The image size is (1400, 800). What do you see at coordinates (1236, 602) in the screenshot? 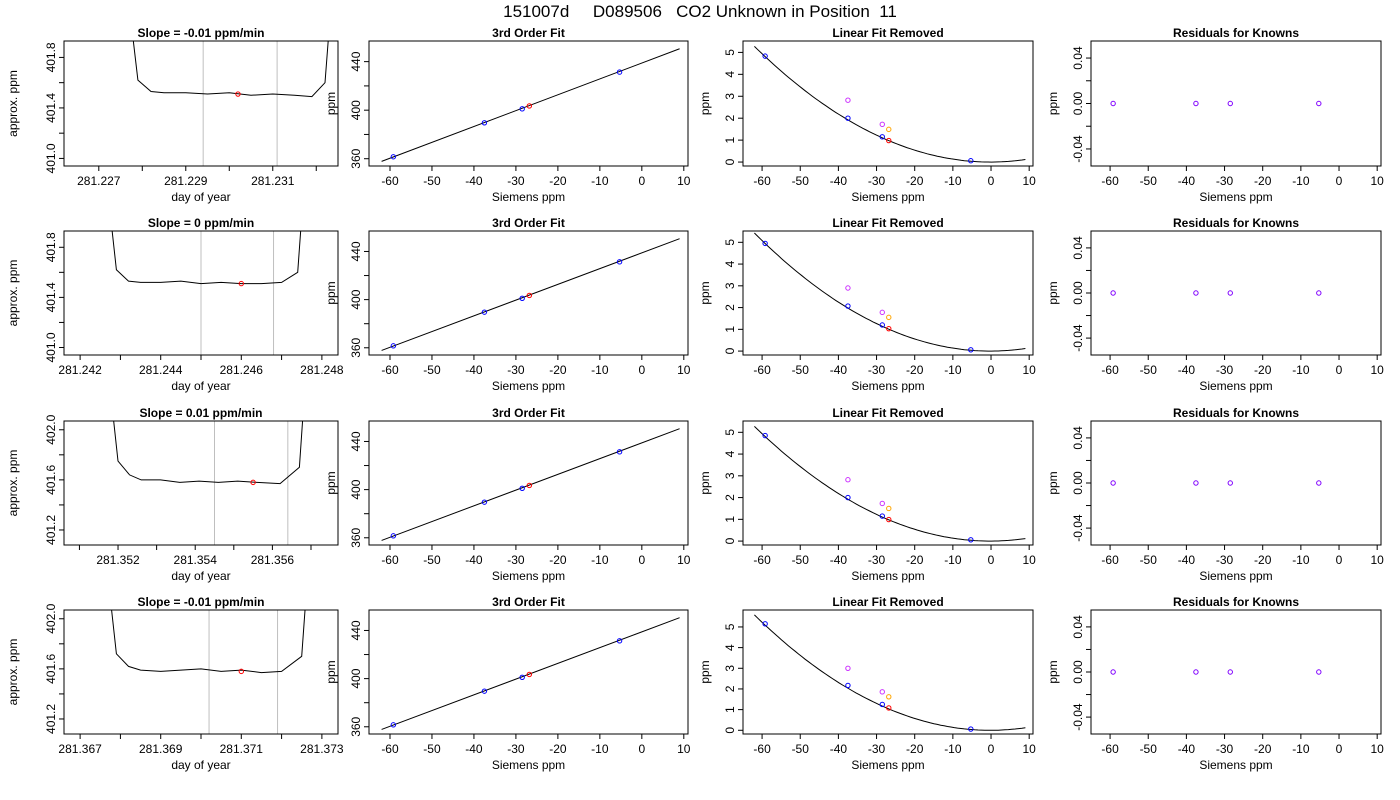
I see `panel-title: Residuals for Knowns` at bounding box center [1236, 602].